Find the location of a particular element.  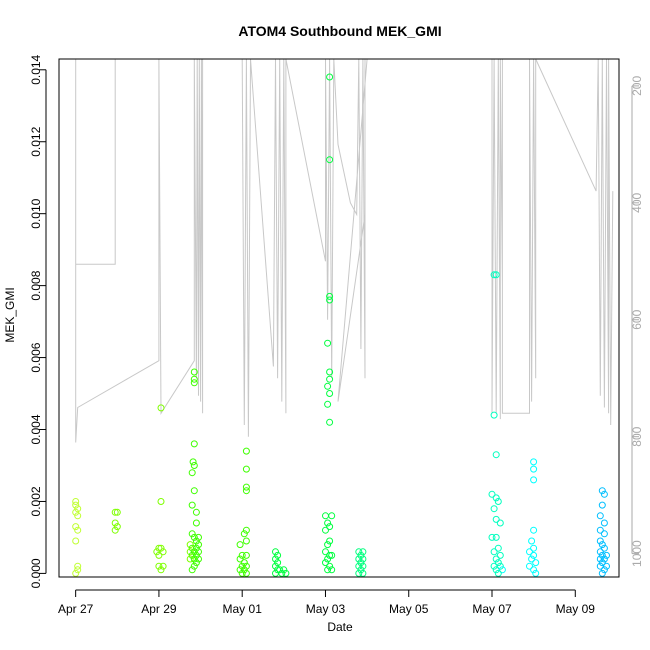

y-tick-label: 0.002 is located at coordinates (36, 501).